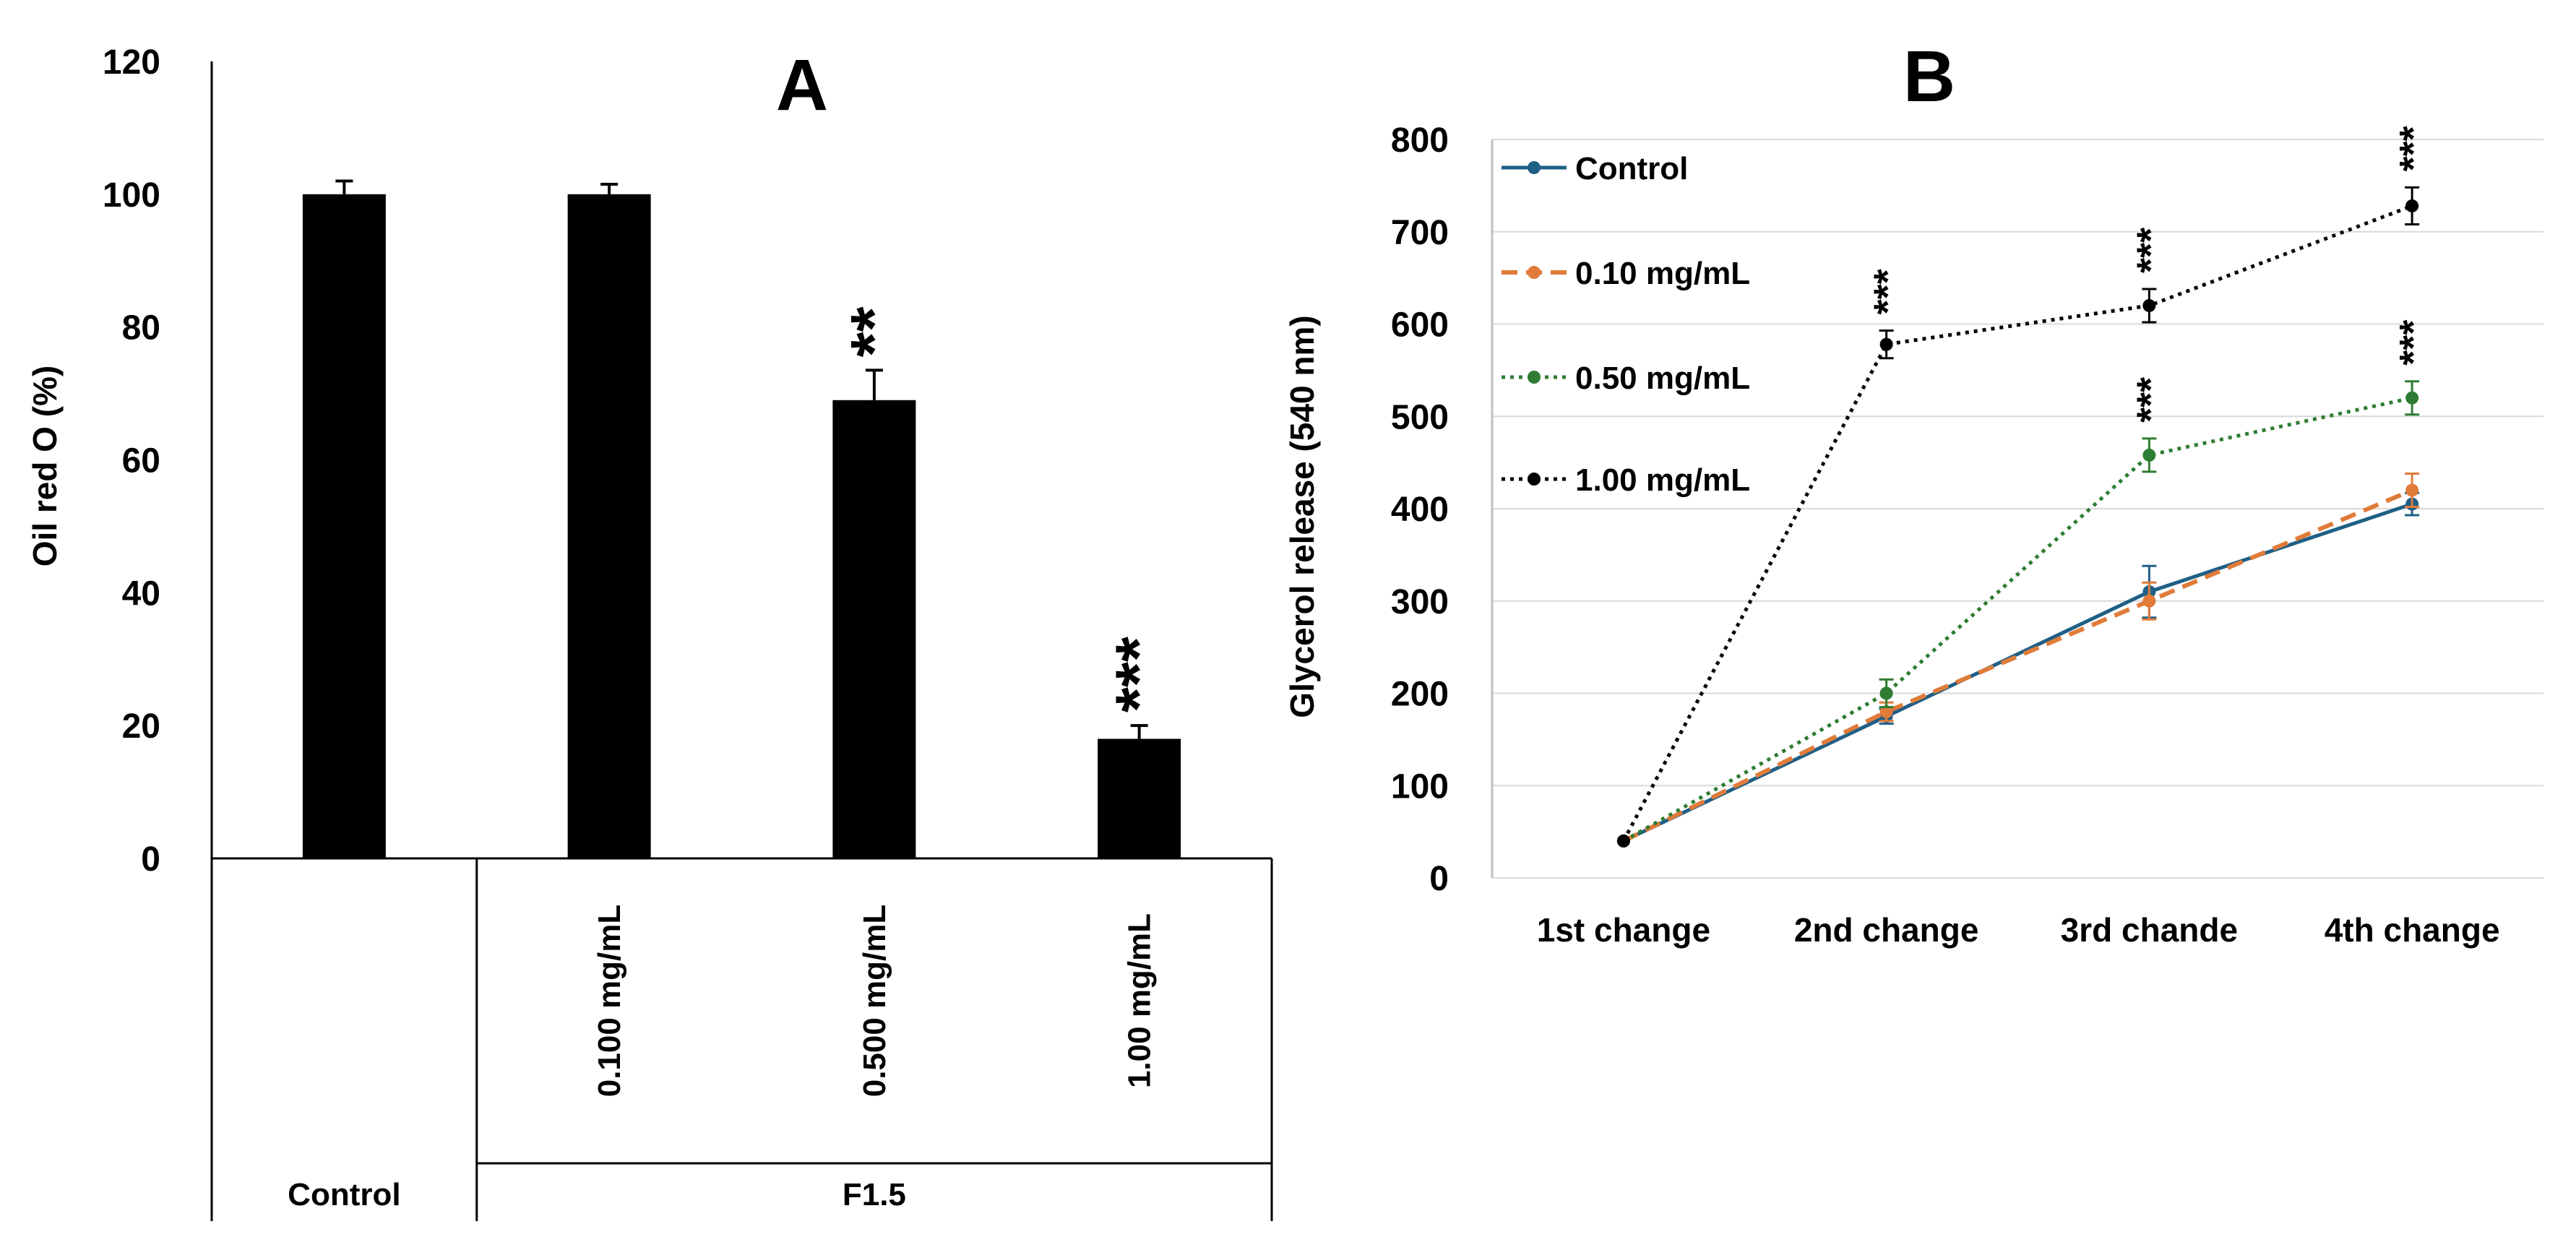 Image resolution: width=2576 pixels, height=1250 pixels. What do you see at coordinates (141, 593) in the screenshot?
I see `panel-a-y-tick-label: 40` at bounding box center [141, 593].